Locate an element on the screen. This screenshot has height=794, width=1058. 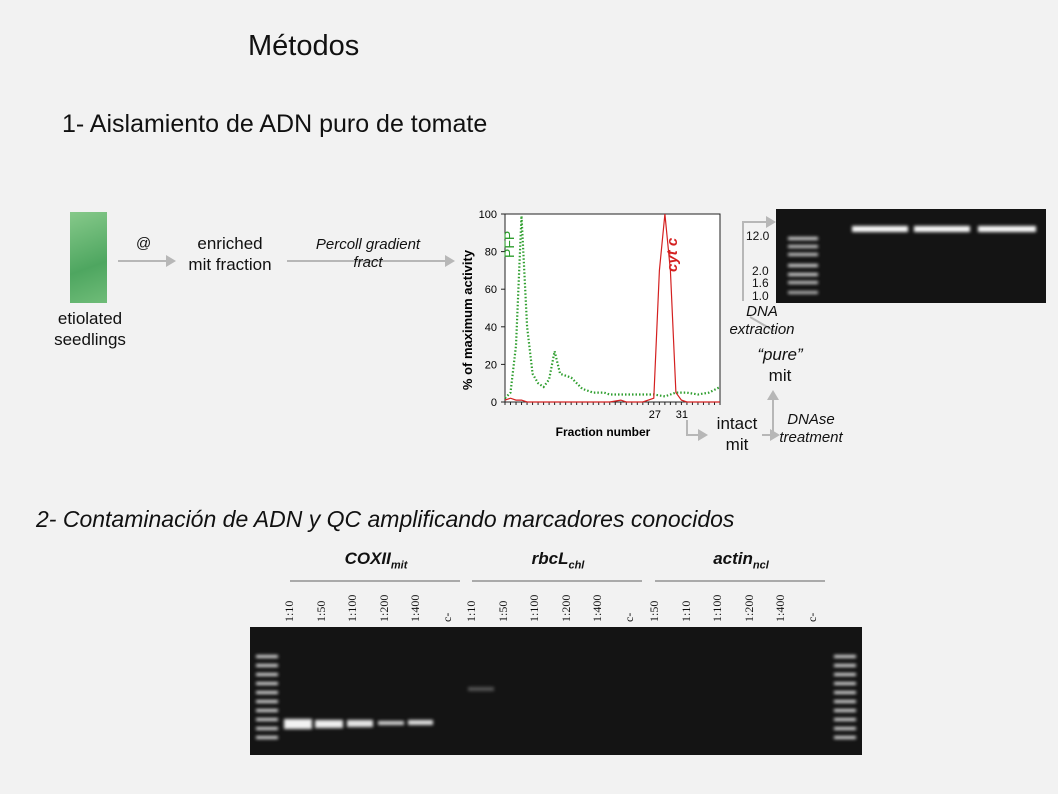
y-tick-label: 0 is located at coordinates (494, 403).